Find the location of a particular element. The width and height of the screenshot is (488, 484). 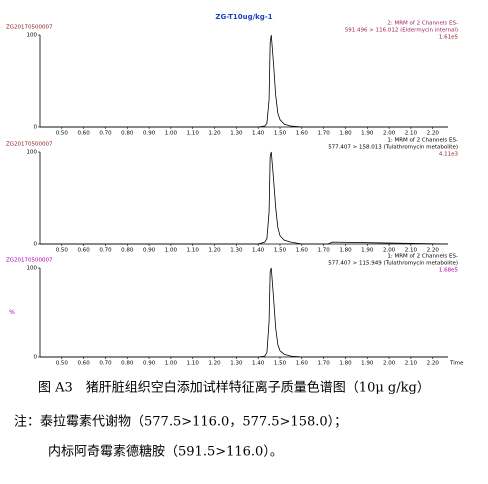

caption-note: 注：泰拉霉素代谢物（577.5>116.0，577.5>158.0）； is located at coordinates (180, 422).